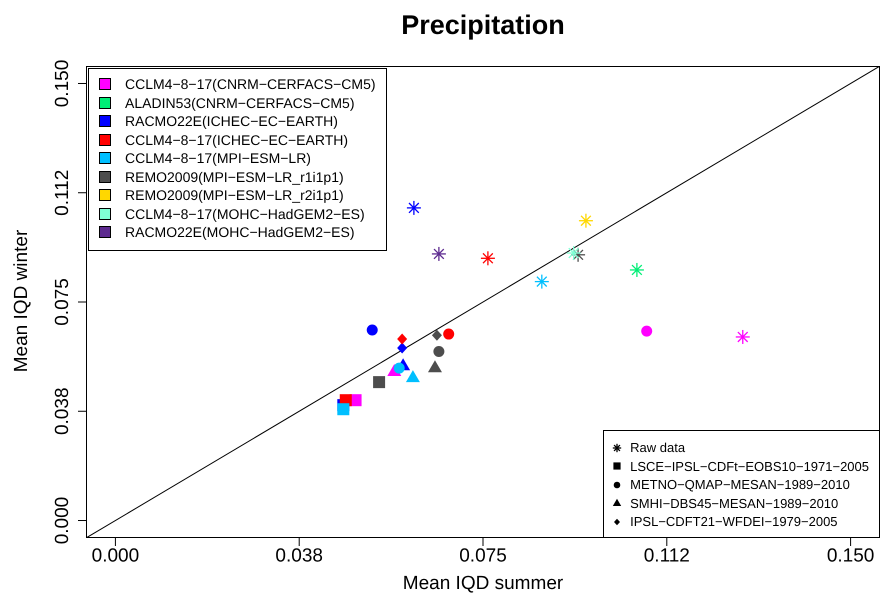 Image resolution: width=882 pixels, height=603 pixels. Describe the element at coordinates (734, 522) in the screenshot. I see `annotation: IPSL−CDFT21−WFDEI−1979−2005` at that location.